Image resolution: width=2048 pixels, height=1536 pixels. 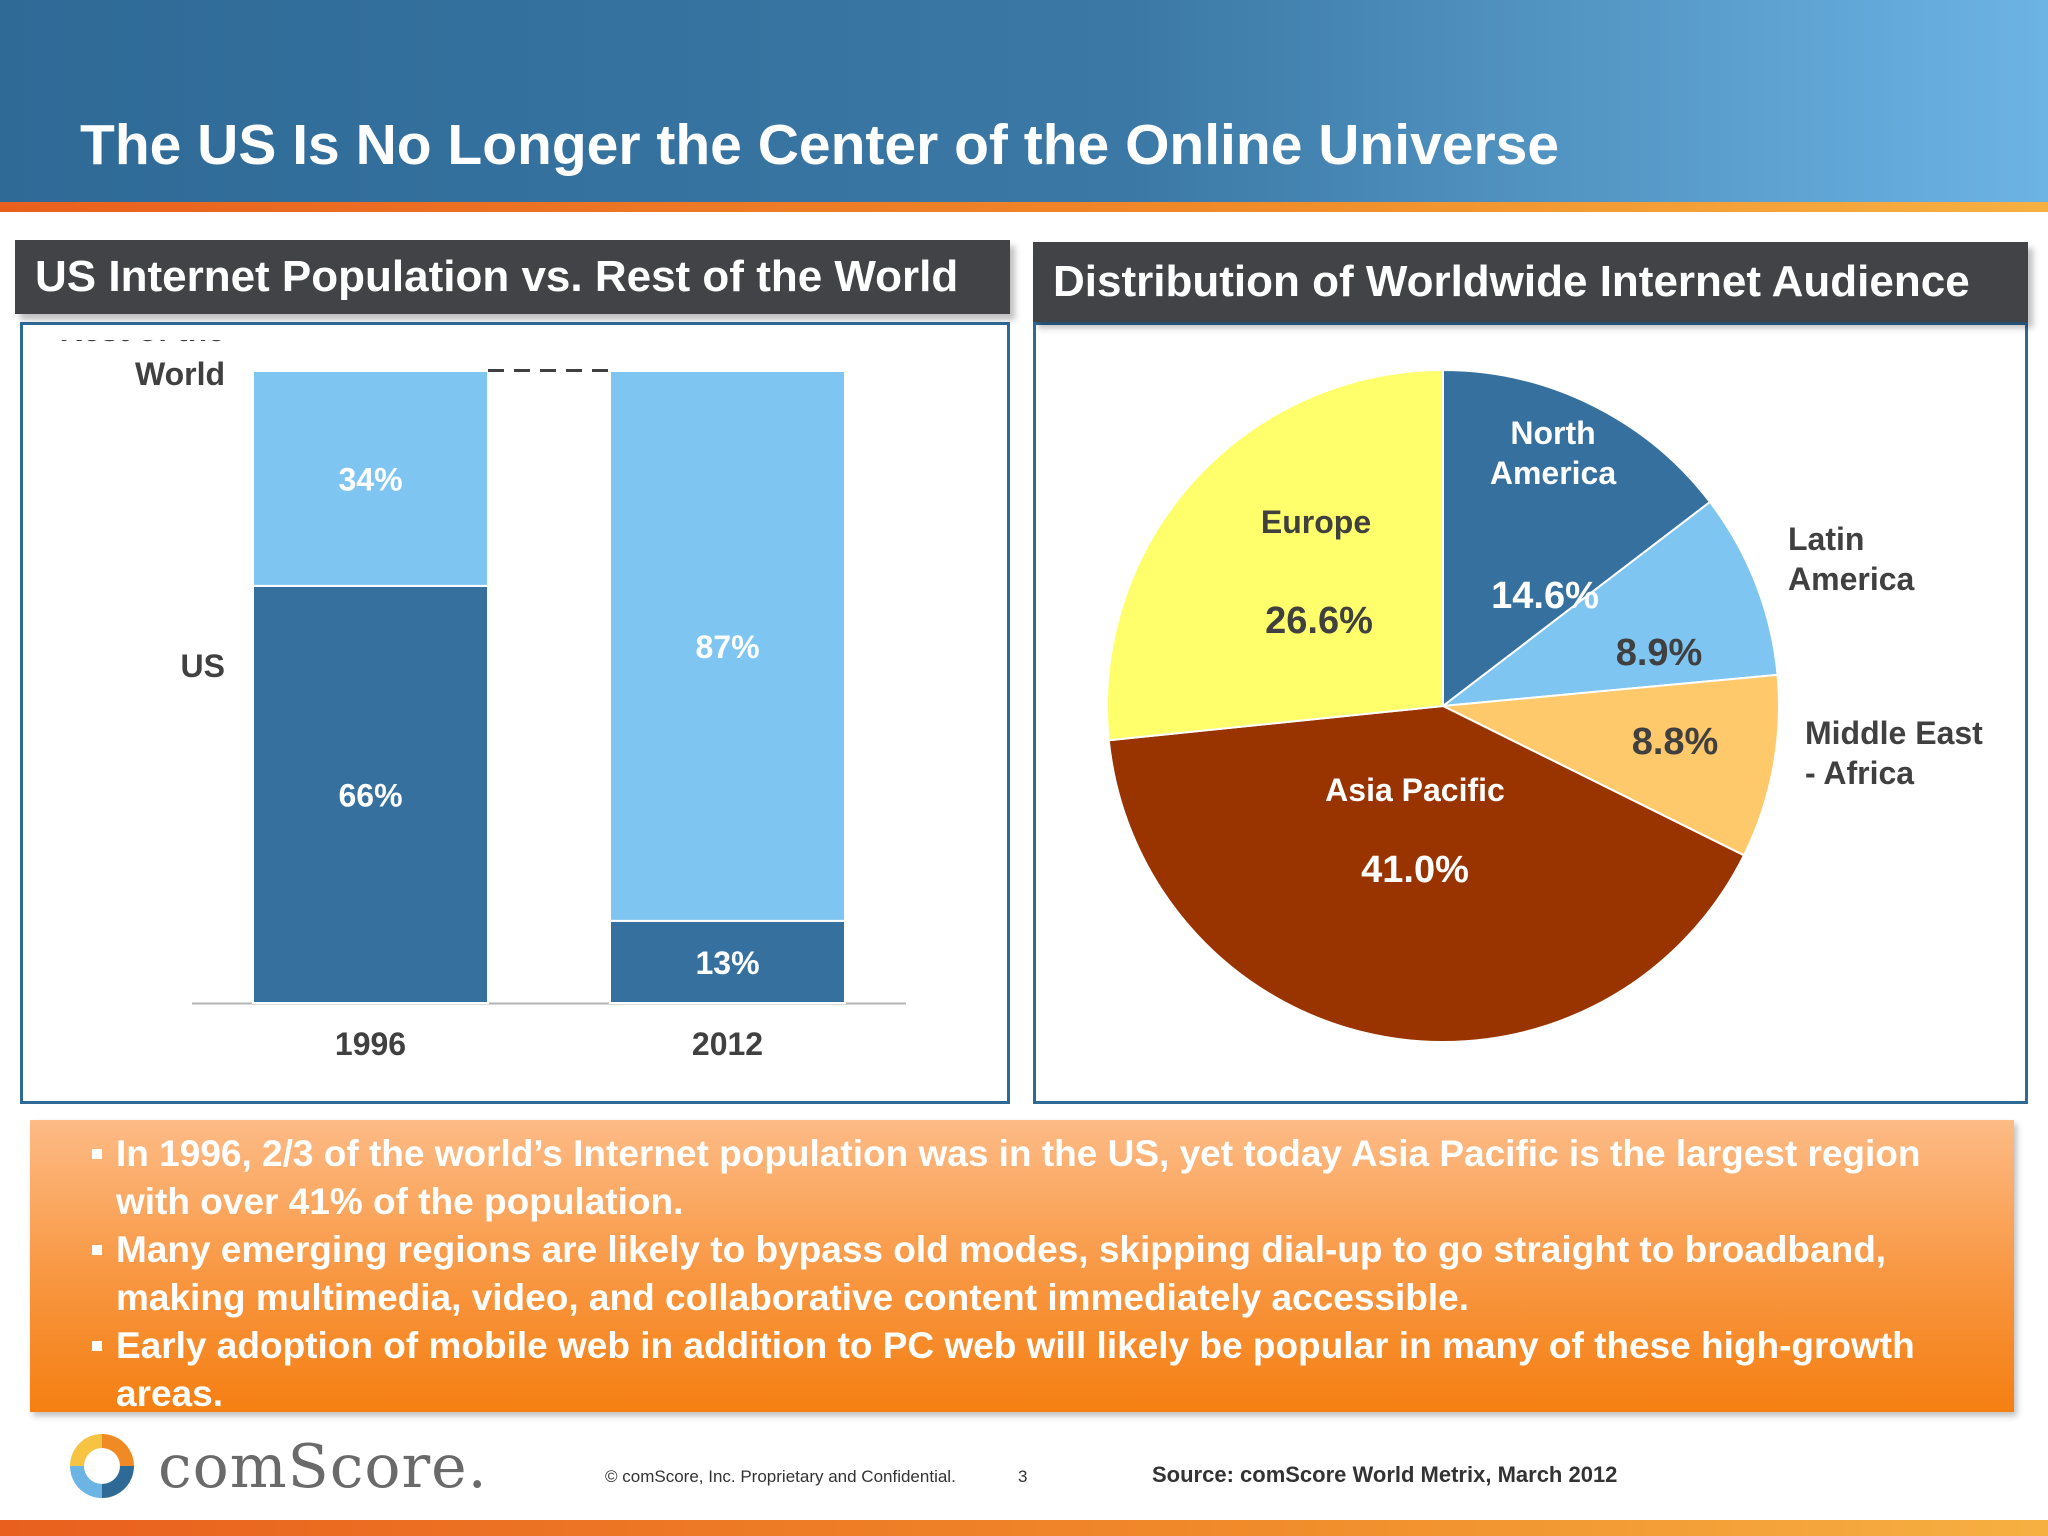 What do you see at coordinates (727, 1044) in the screenshot?
I see `x-tick-label: 2012` at bounding box center [727, 1044].